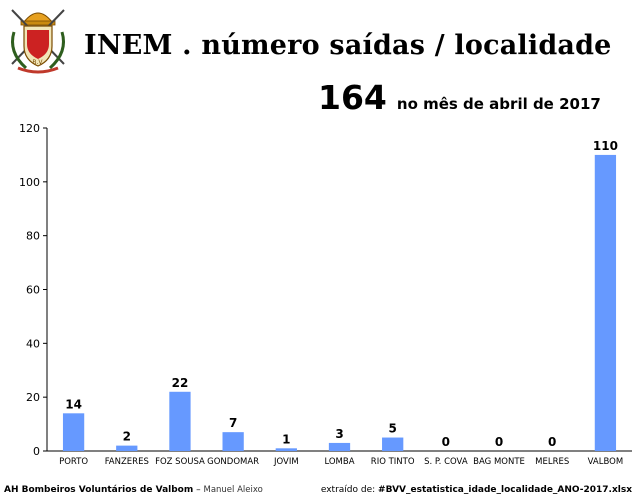 The height and width of the screenshot is (503, 640). What do you see at coordinates (99, 490) in the screenshot?
I see `footer-organization: AH Bombeiros Voluntários de Valbom` at bounding box center [99, 490].